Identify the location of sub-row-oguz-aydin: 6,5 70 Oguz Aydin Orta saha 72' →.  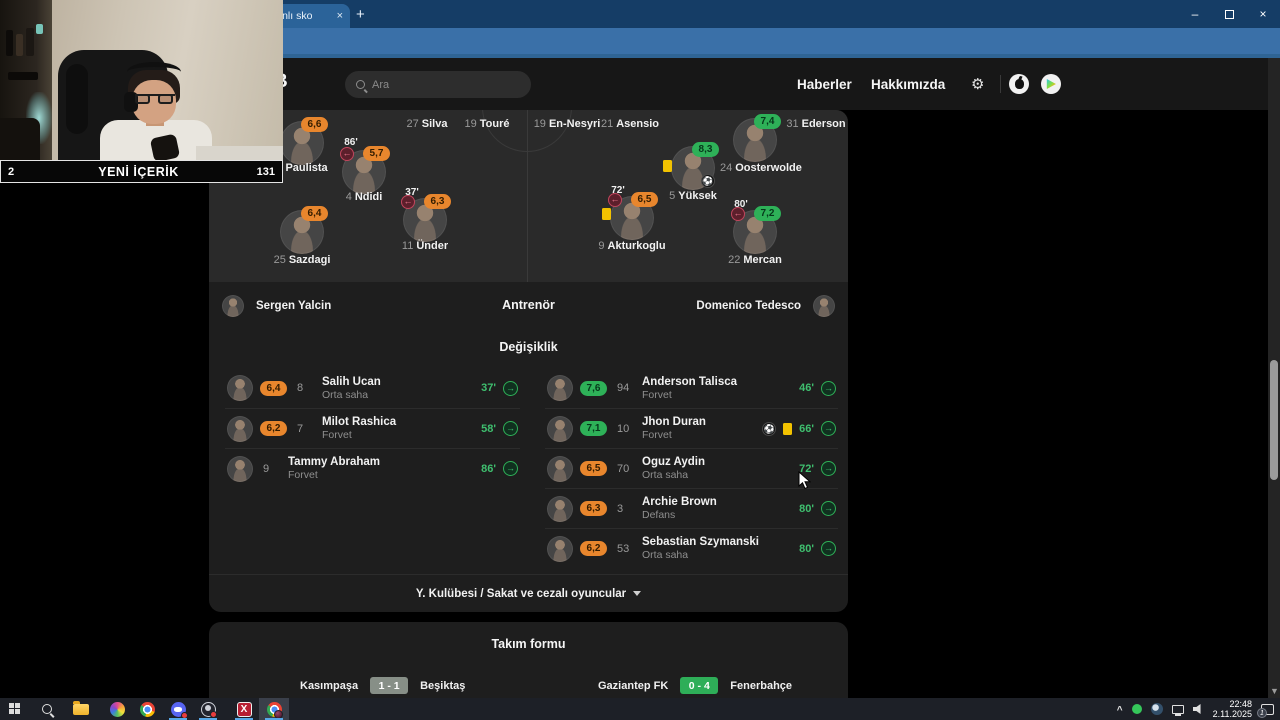
(691, 468).